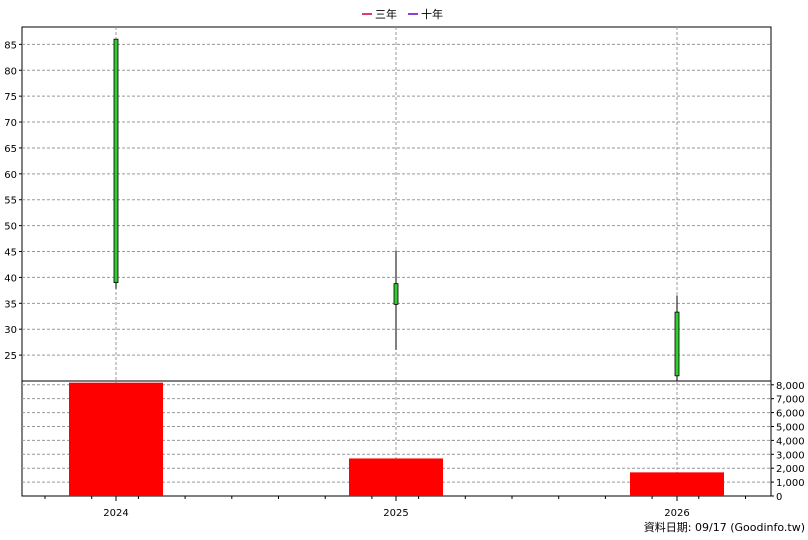  I want to click on data-date-footer: 資料日期: 09/17 (Goodinfo.tw), so click(724, 527).